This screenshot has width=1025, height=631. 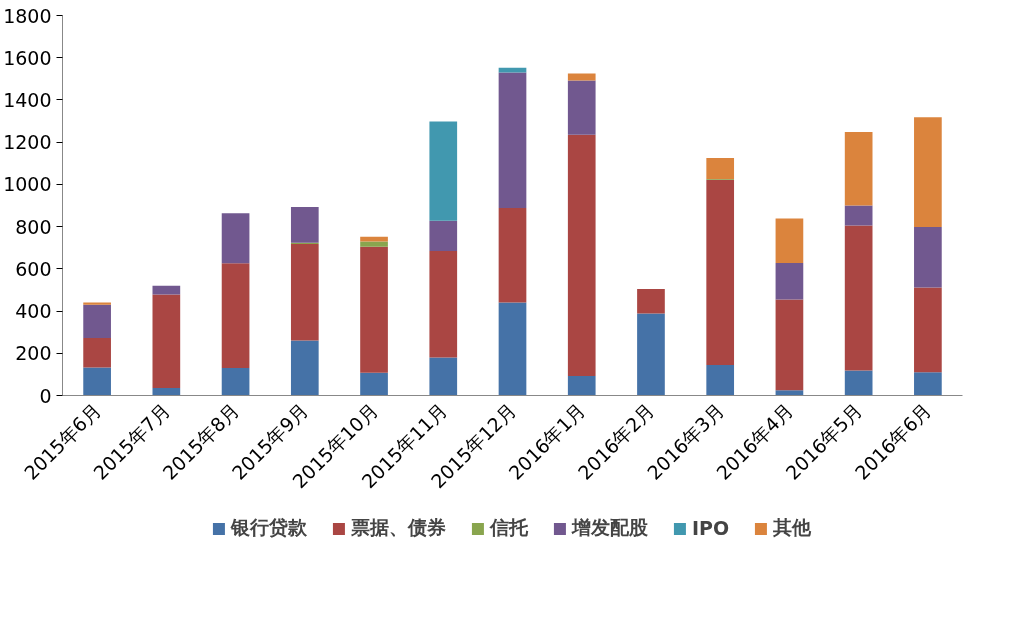 What do you see at coordinates (45, 395) in the screenshot?
I see `y-tick-label: 0` at bounding box center [45, 395].